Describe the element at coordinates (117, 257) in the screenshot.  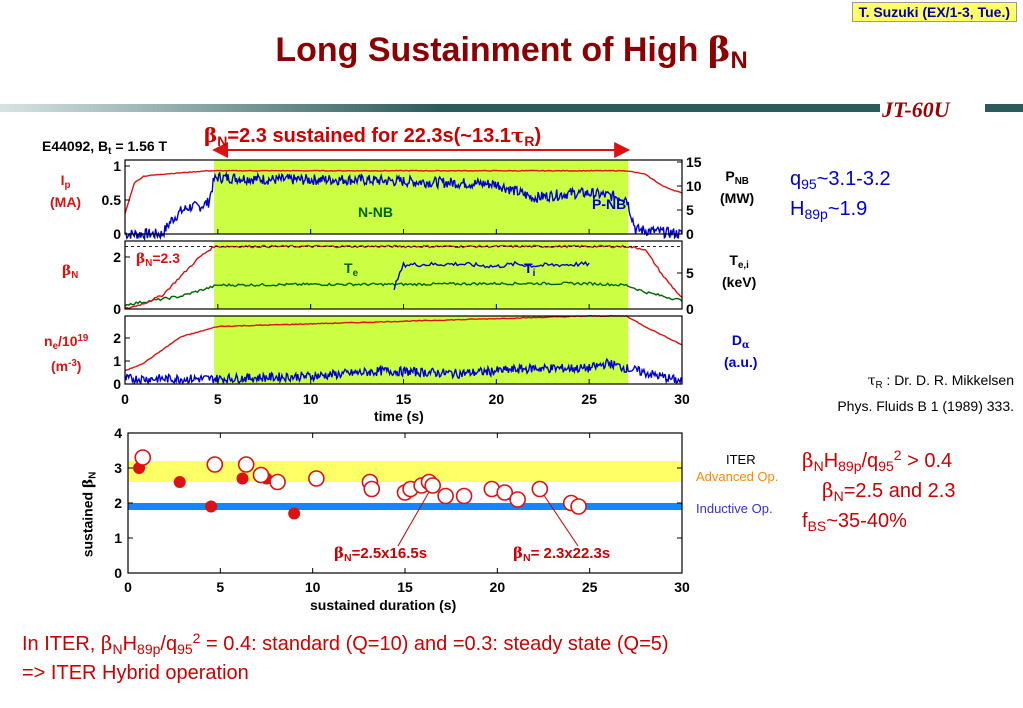
I see `betan-axis-tick-label: 2` at that location.